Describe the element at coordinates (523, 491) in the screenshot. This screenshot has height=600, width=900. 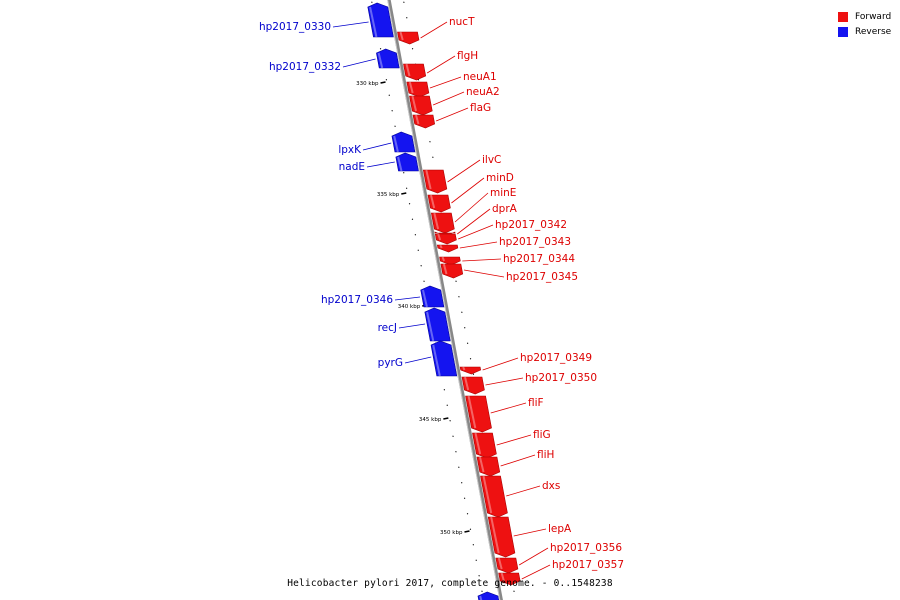
I see `gene-dxs-leader` at that location.